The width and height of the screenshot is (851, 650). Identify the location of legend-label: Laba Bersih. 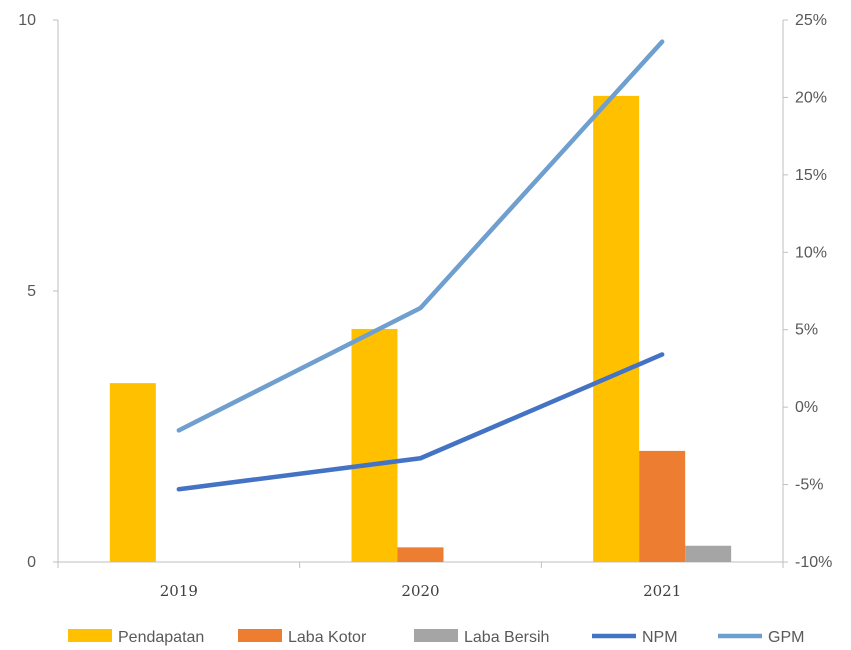
(506, 637).